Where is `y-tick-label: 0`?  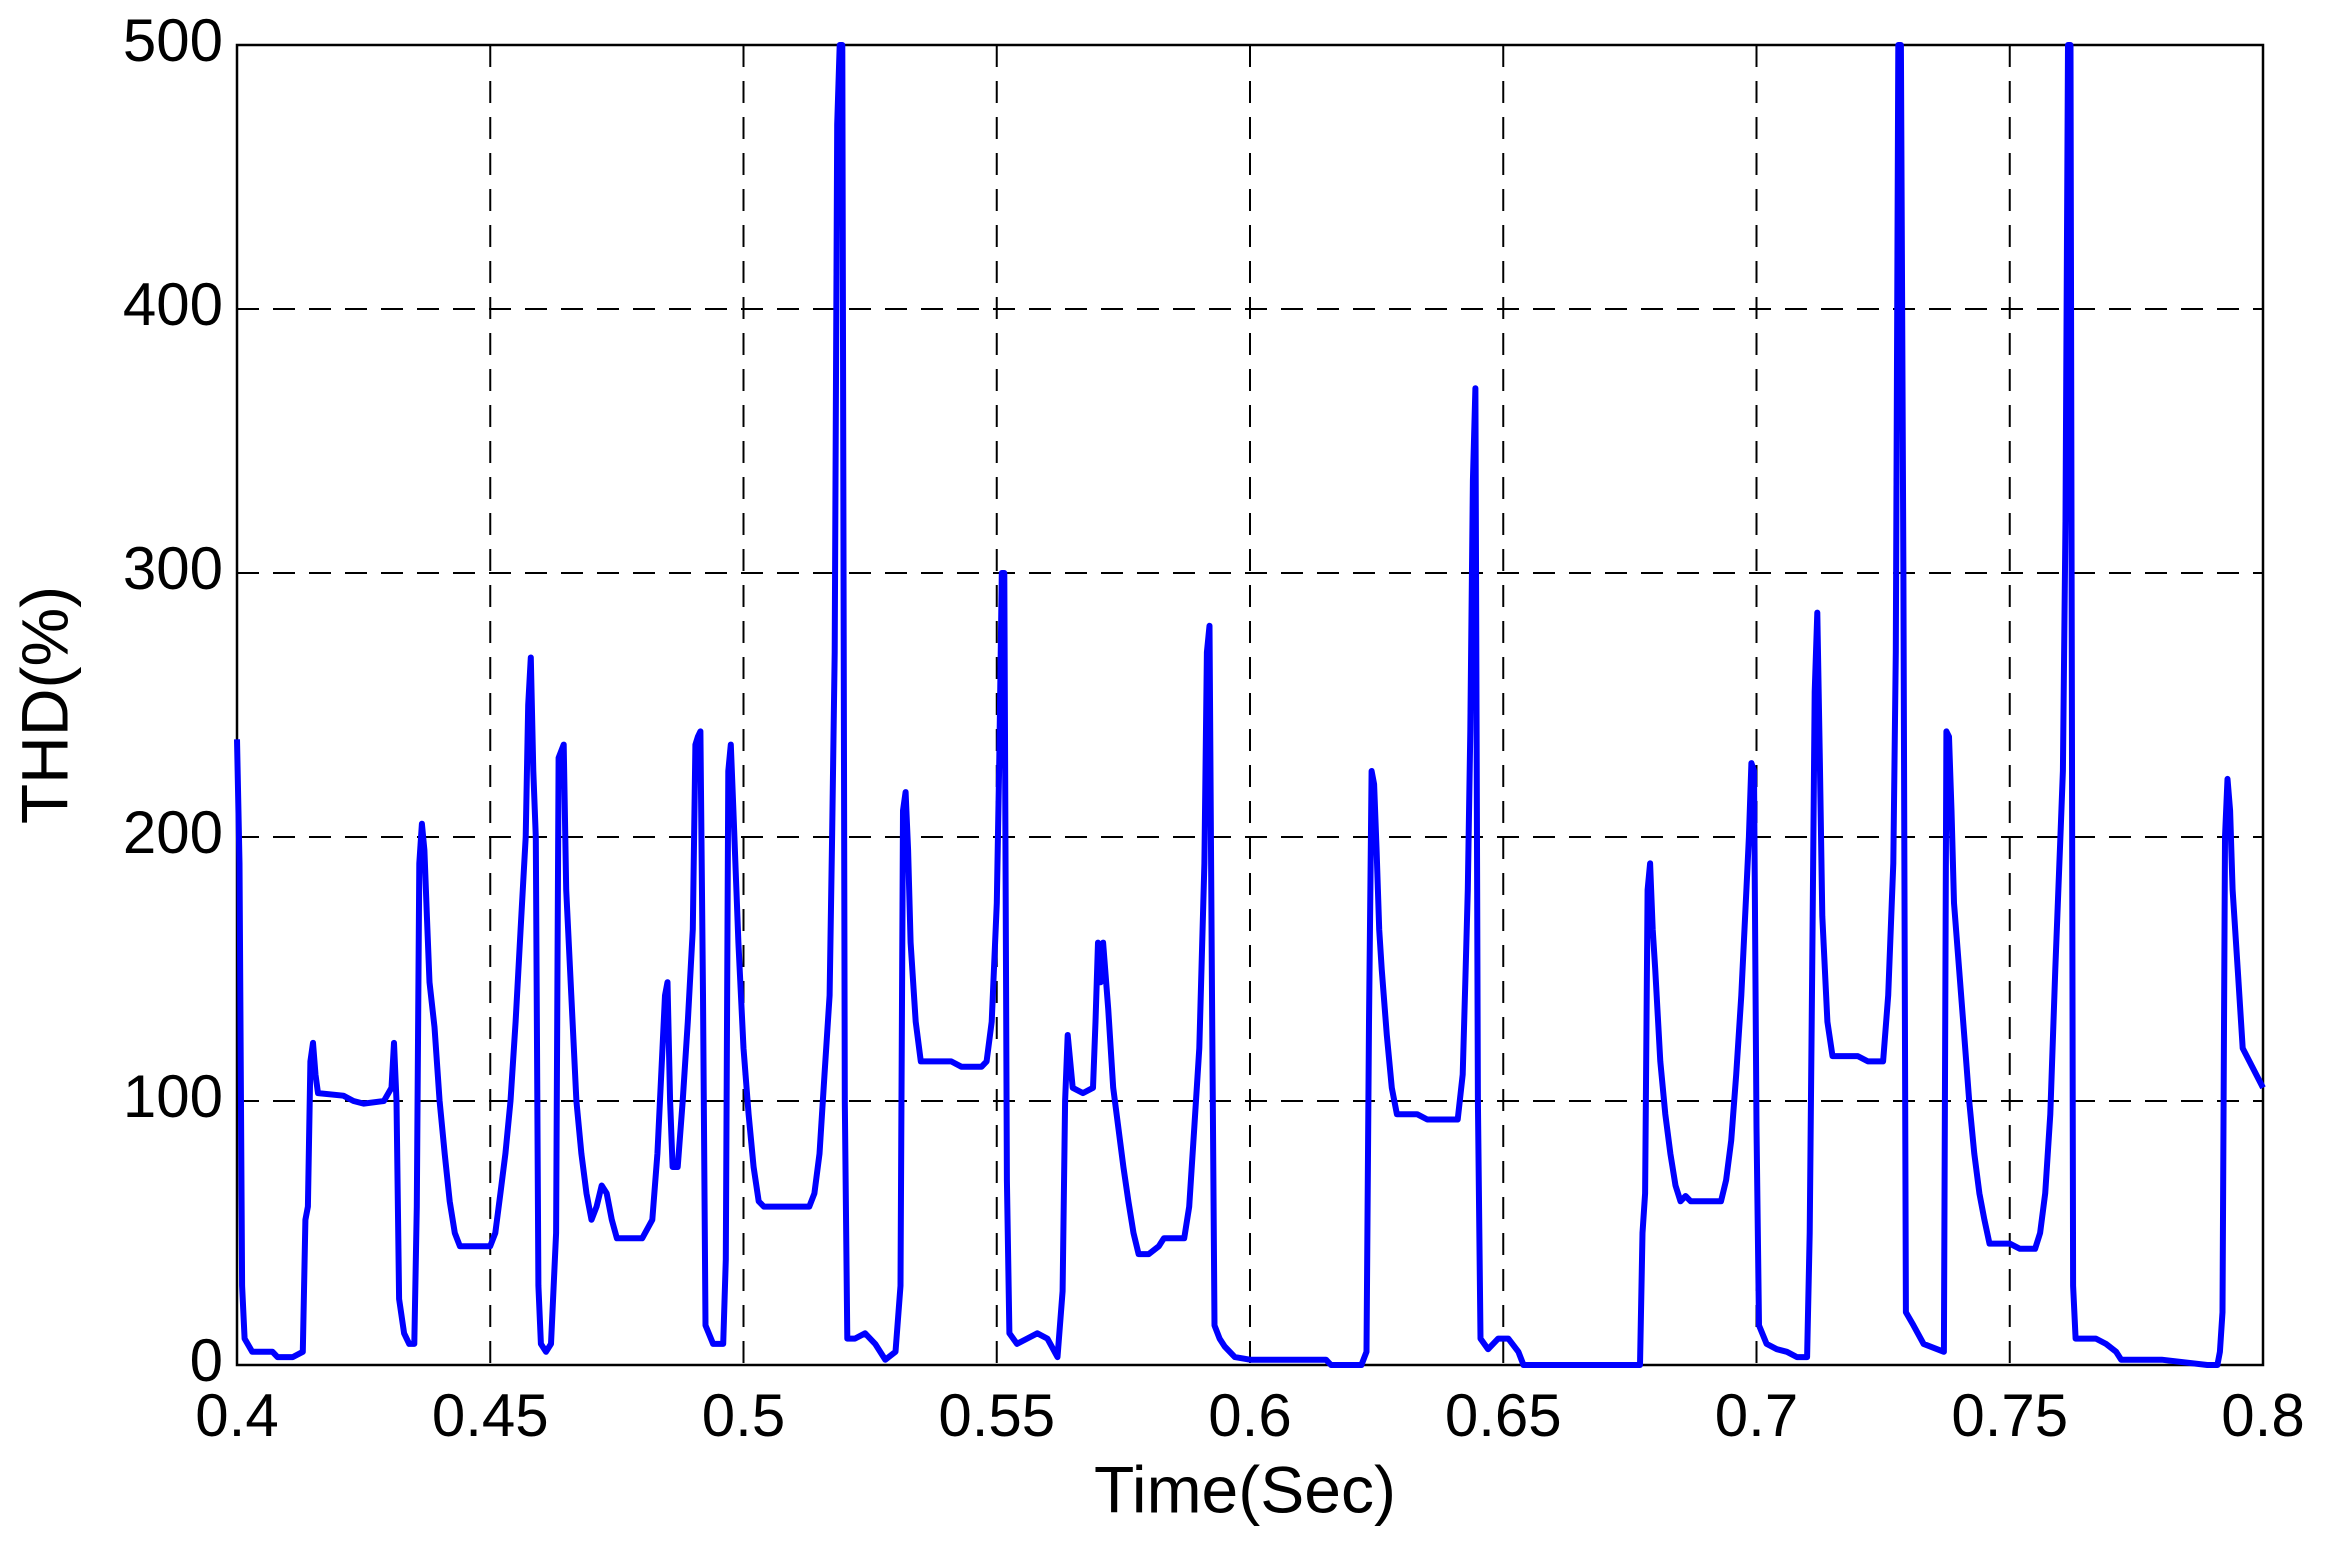 y-tick-label: 0 is located at coordinates (206, 1360).